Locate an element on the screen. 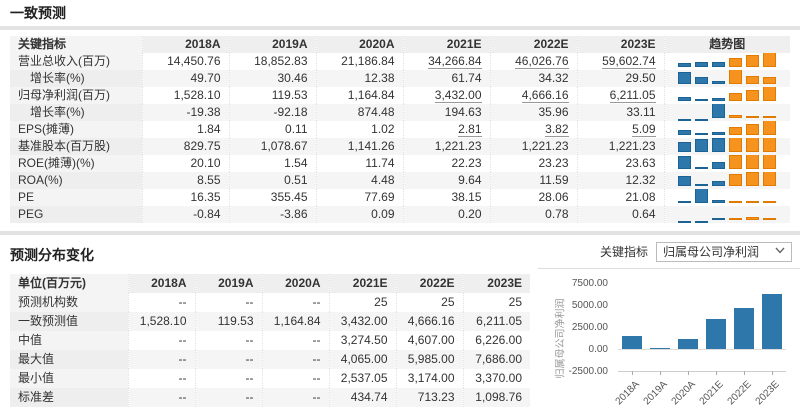 This screenshot has width=800, height=410. column-header-year: 2022E is located at coordinates (534, 44).